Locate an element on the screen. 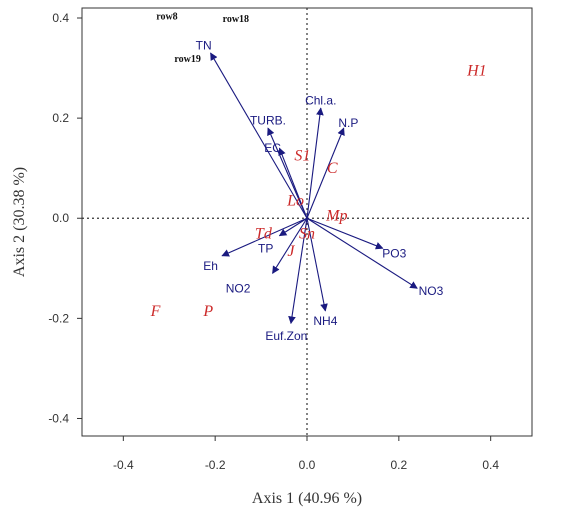 This screenshot has height=511, width=561. vector-label: NH4 is located at coordinates (325, 321).